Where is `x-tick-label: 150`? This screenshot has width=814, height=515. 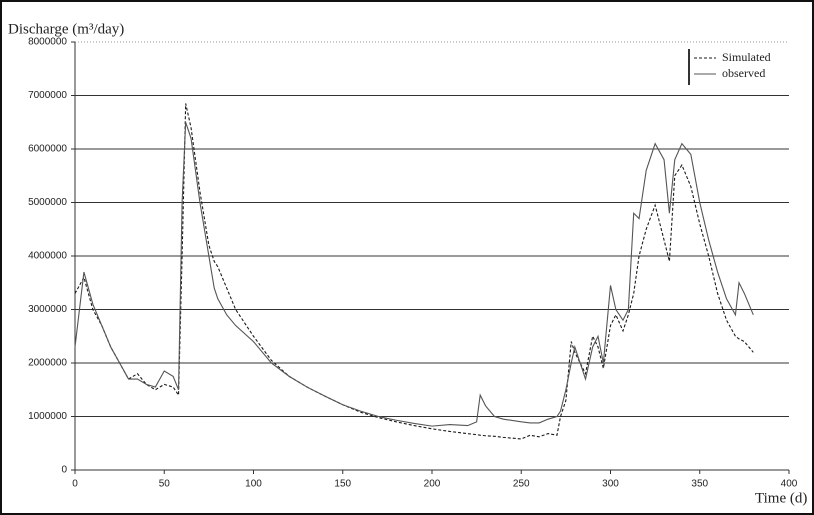 x-tick-label: 150 is located at coordinates (342, 484).